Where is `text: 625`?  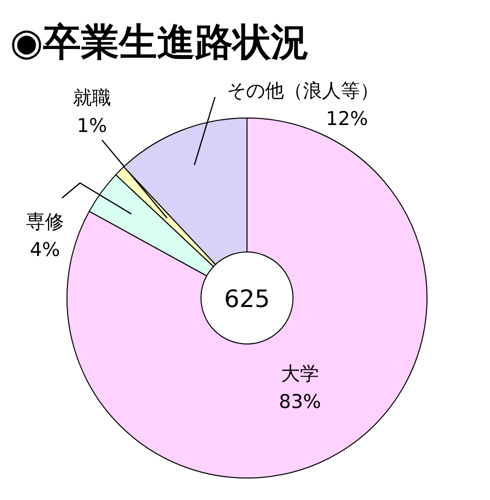 text: 625 is located at coordinates (247, 299).